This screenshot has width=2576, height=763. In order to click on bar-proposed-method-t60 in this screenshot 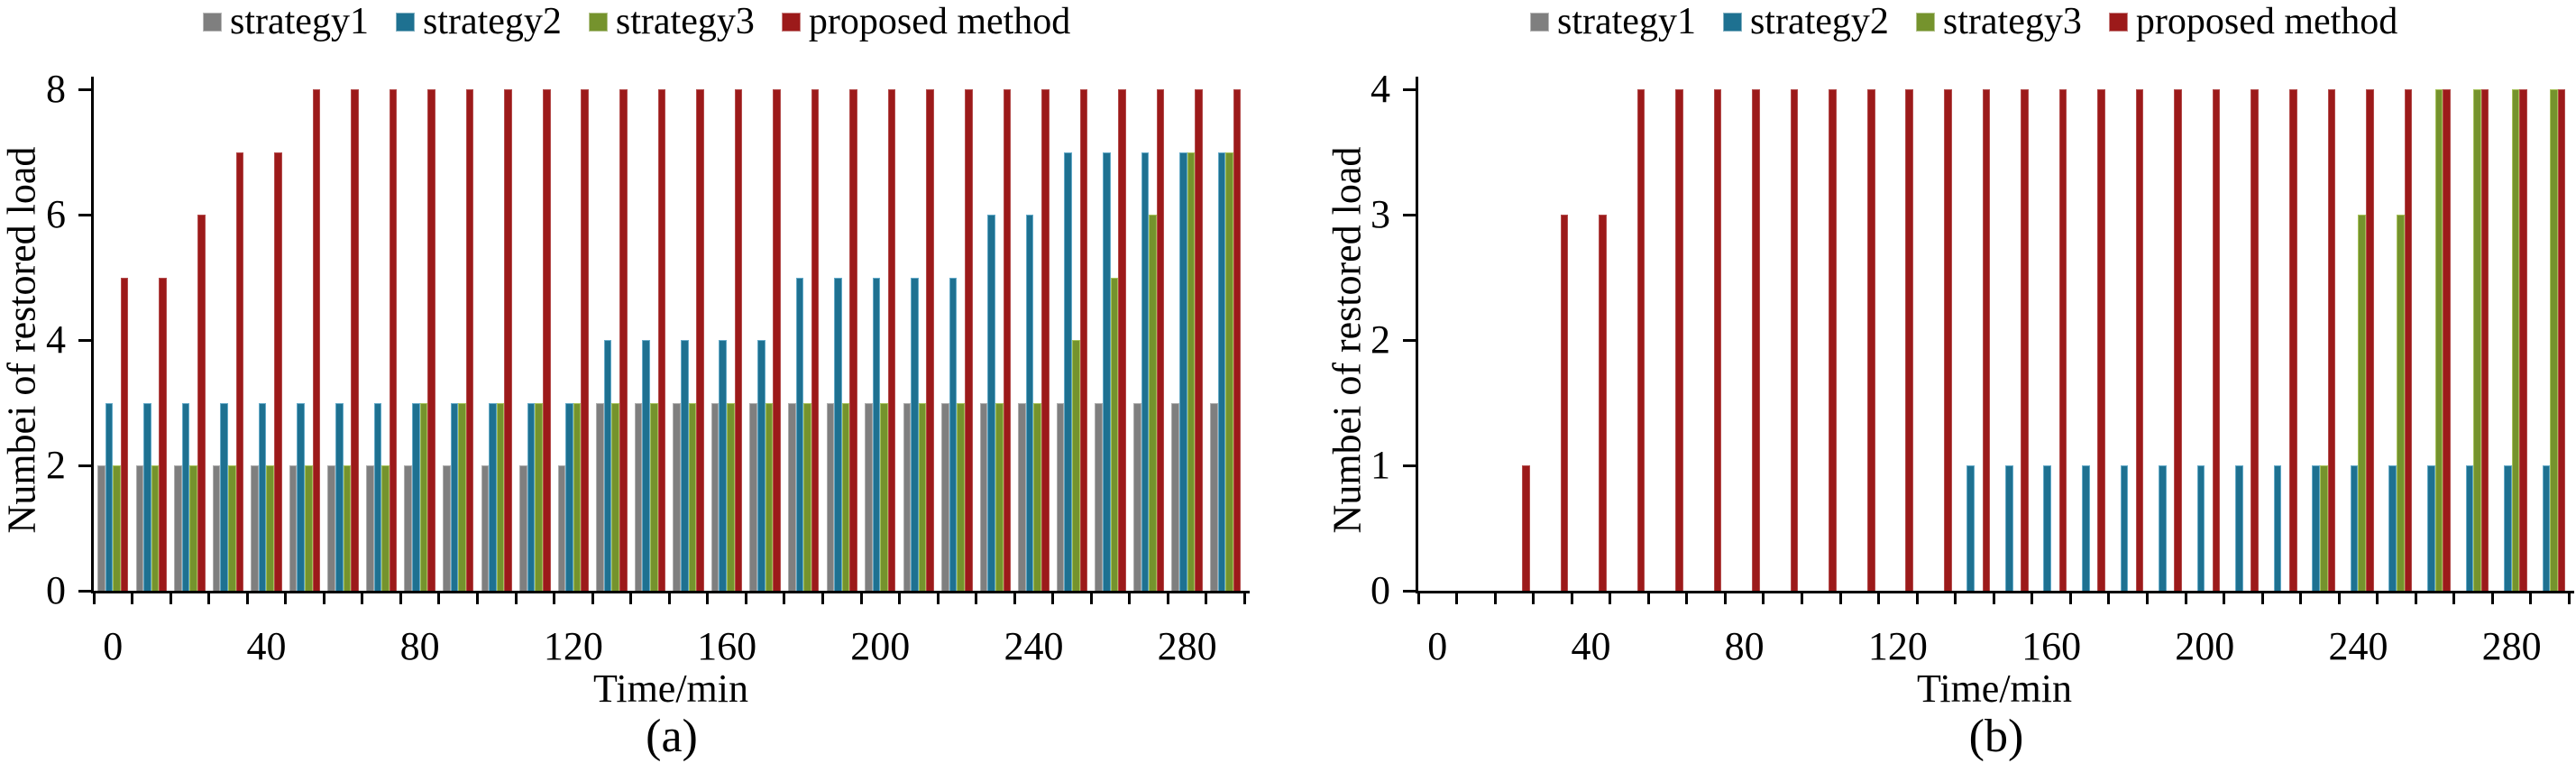, I will do `click(1679, 340)`.